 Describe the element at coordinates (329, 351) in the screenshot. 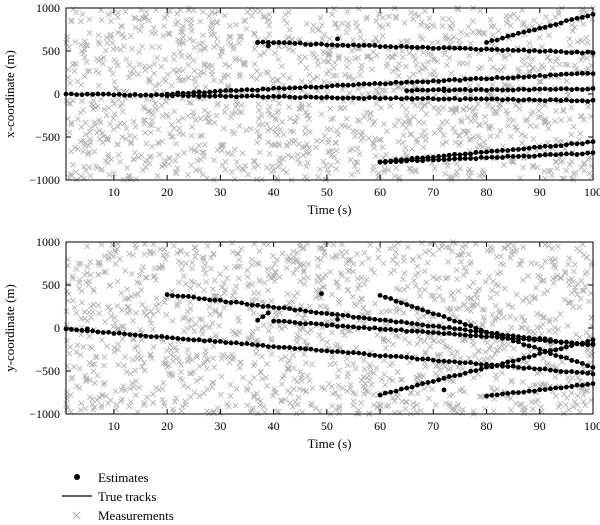

I see `true-track-line` at that location.